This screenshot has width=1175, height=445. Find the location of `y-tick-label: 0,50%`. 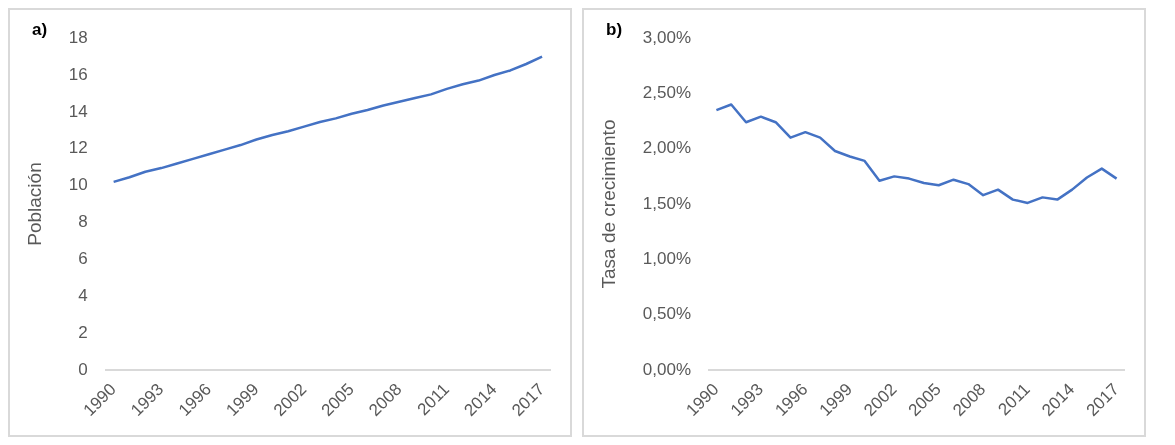

y-tick-label: 0,50% is located at coordinates (666, 314).